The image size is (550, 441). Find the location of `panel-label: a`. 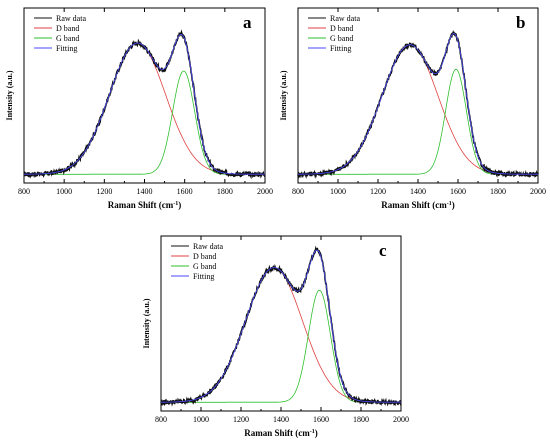

panel-label: a is located at coordinates (247, 22).